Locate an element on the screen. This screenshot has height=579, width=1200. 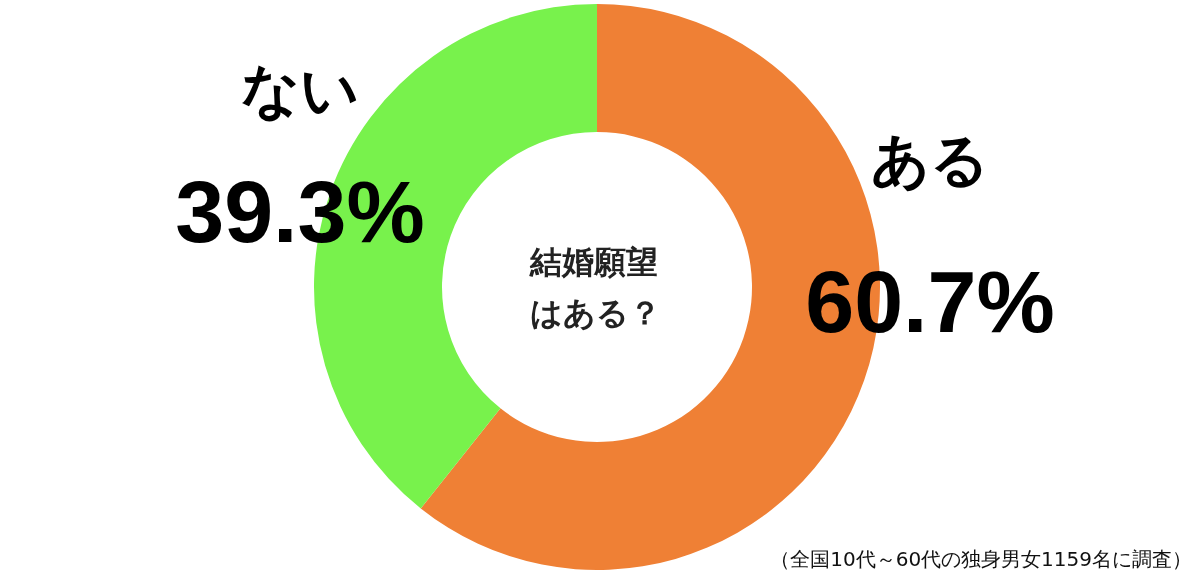
slice-label: ない is located at coordinates (300, 90).